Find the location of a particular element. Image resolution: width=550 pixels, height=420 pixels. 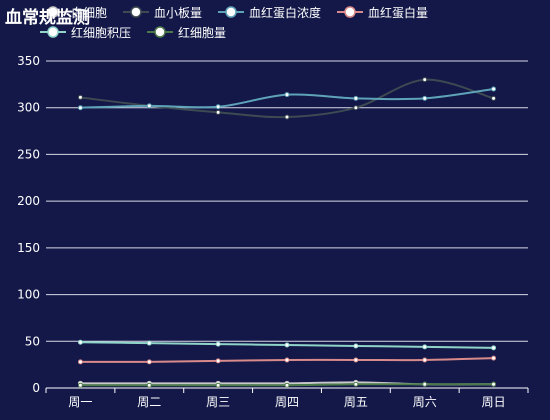

legend-item: 红细胞量 is located at coordinates (186, 32).